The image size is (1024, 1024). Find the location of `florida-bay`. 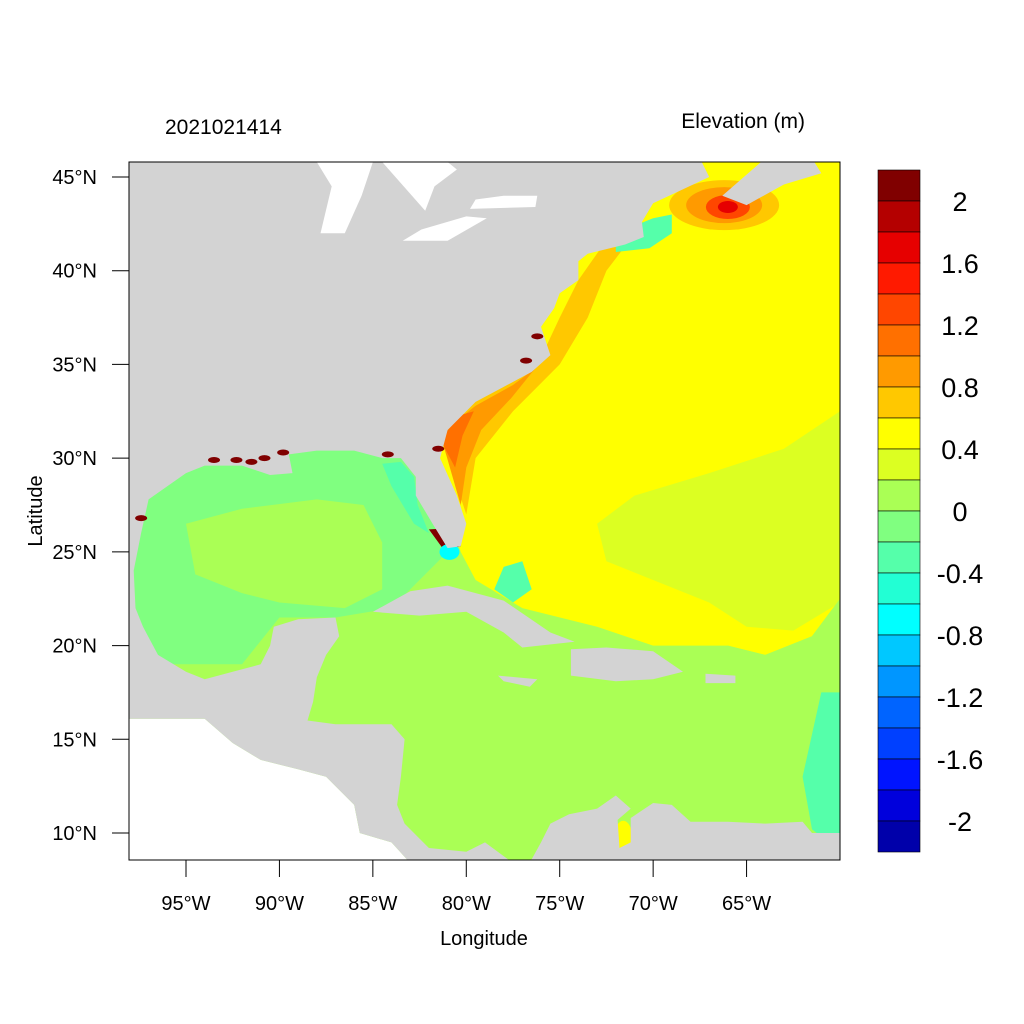

florida-bay is located at coordinates (449, 551).